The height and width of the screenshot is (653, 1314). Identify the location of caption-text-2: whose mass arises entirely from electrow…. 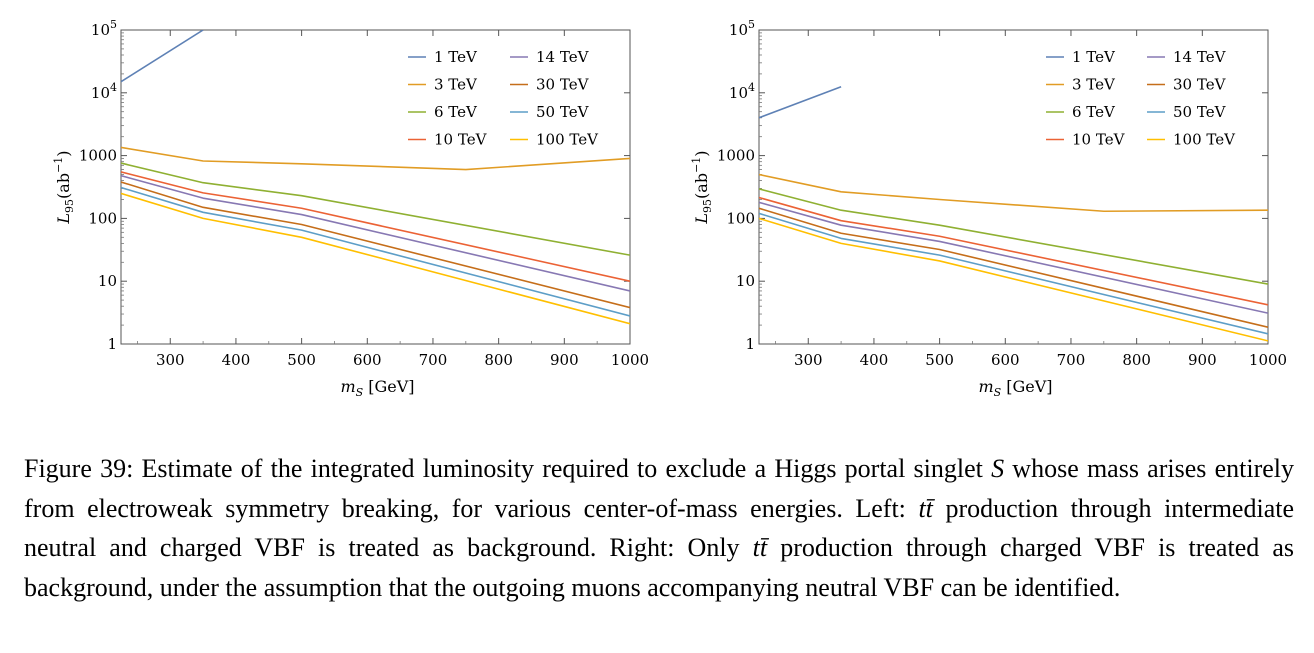
(659, 488).